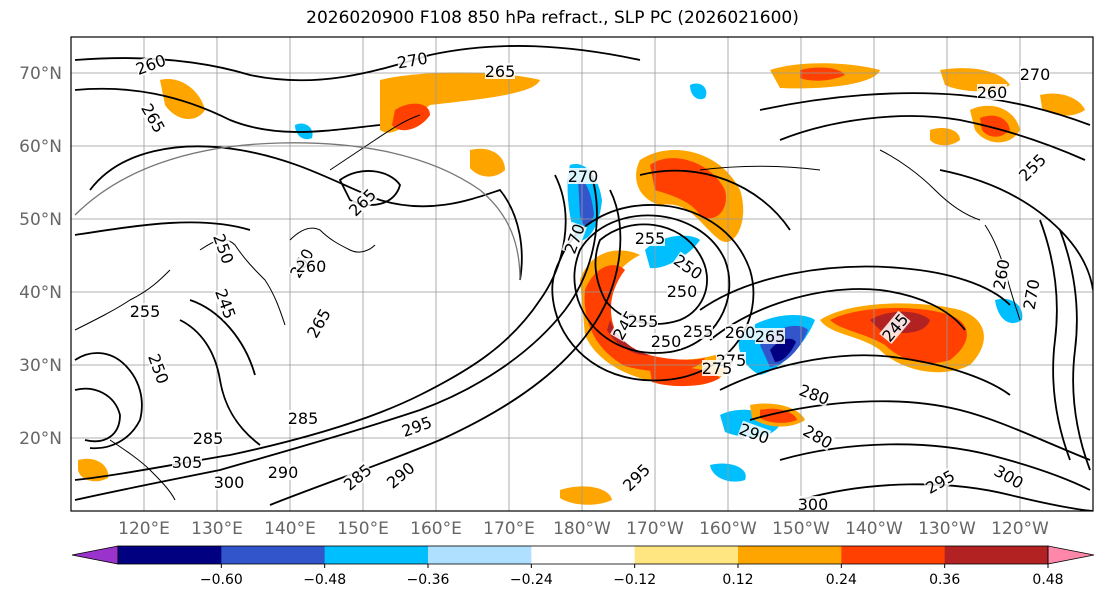  What do you see at coordinates (436, 529) in the screenshot?
I see `lon-label: 160°E` at bounding box center [436, 529].